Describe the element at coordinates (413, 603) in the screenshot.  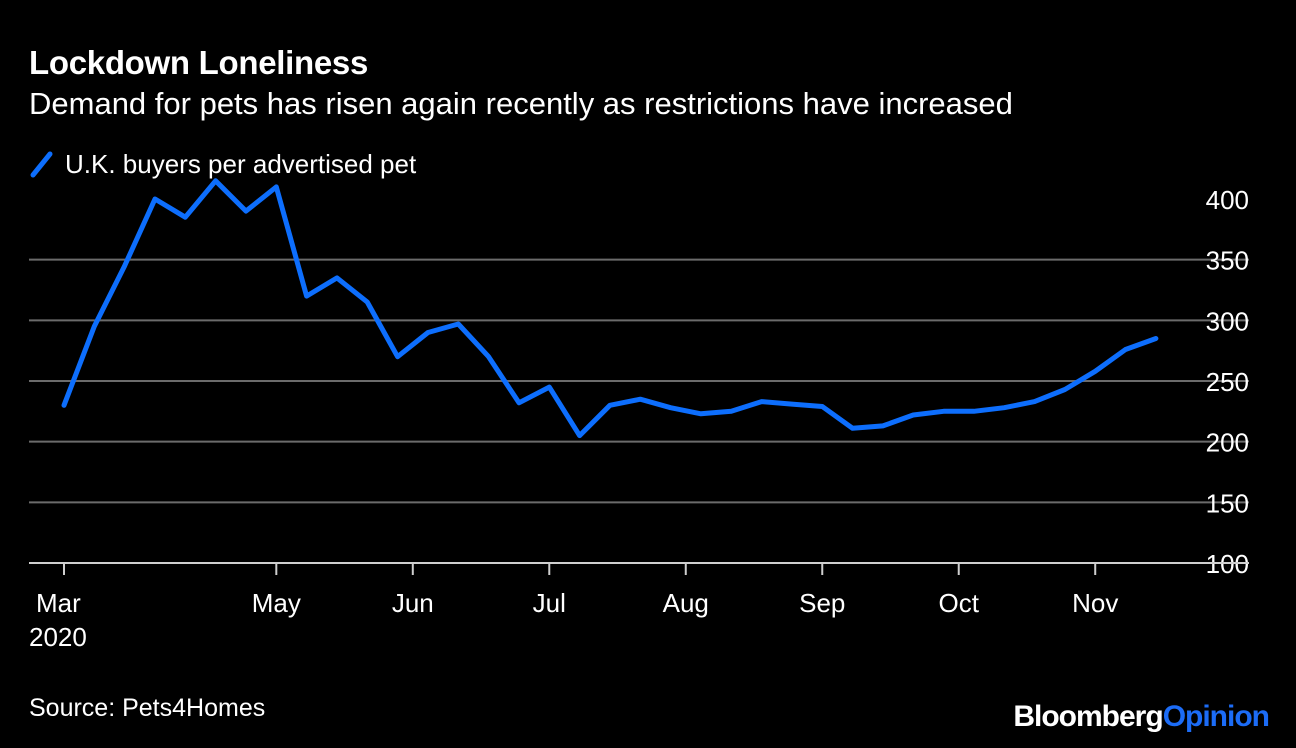
I see `x-tick-label-jun: Jun` at that location.